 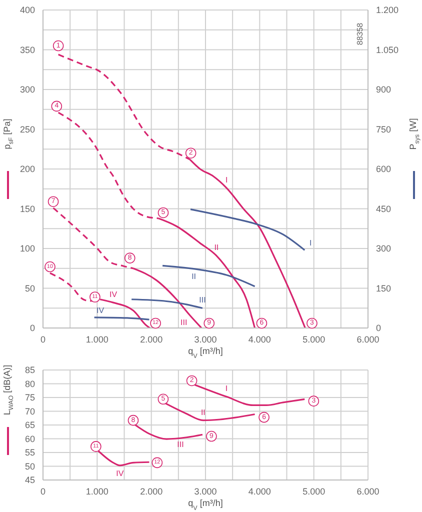 What do you see at coordinates (29, 370) in the screenshot?
I see `y-tick-label: 85` at bounding box center [29, 370].